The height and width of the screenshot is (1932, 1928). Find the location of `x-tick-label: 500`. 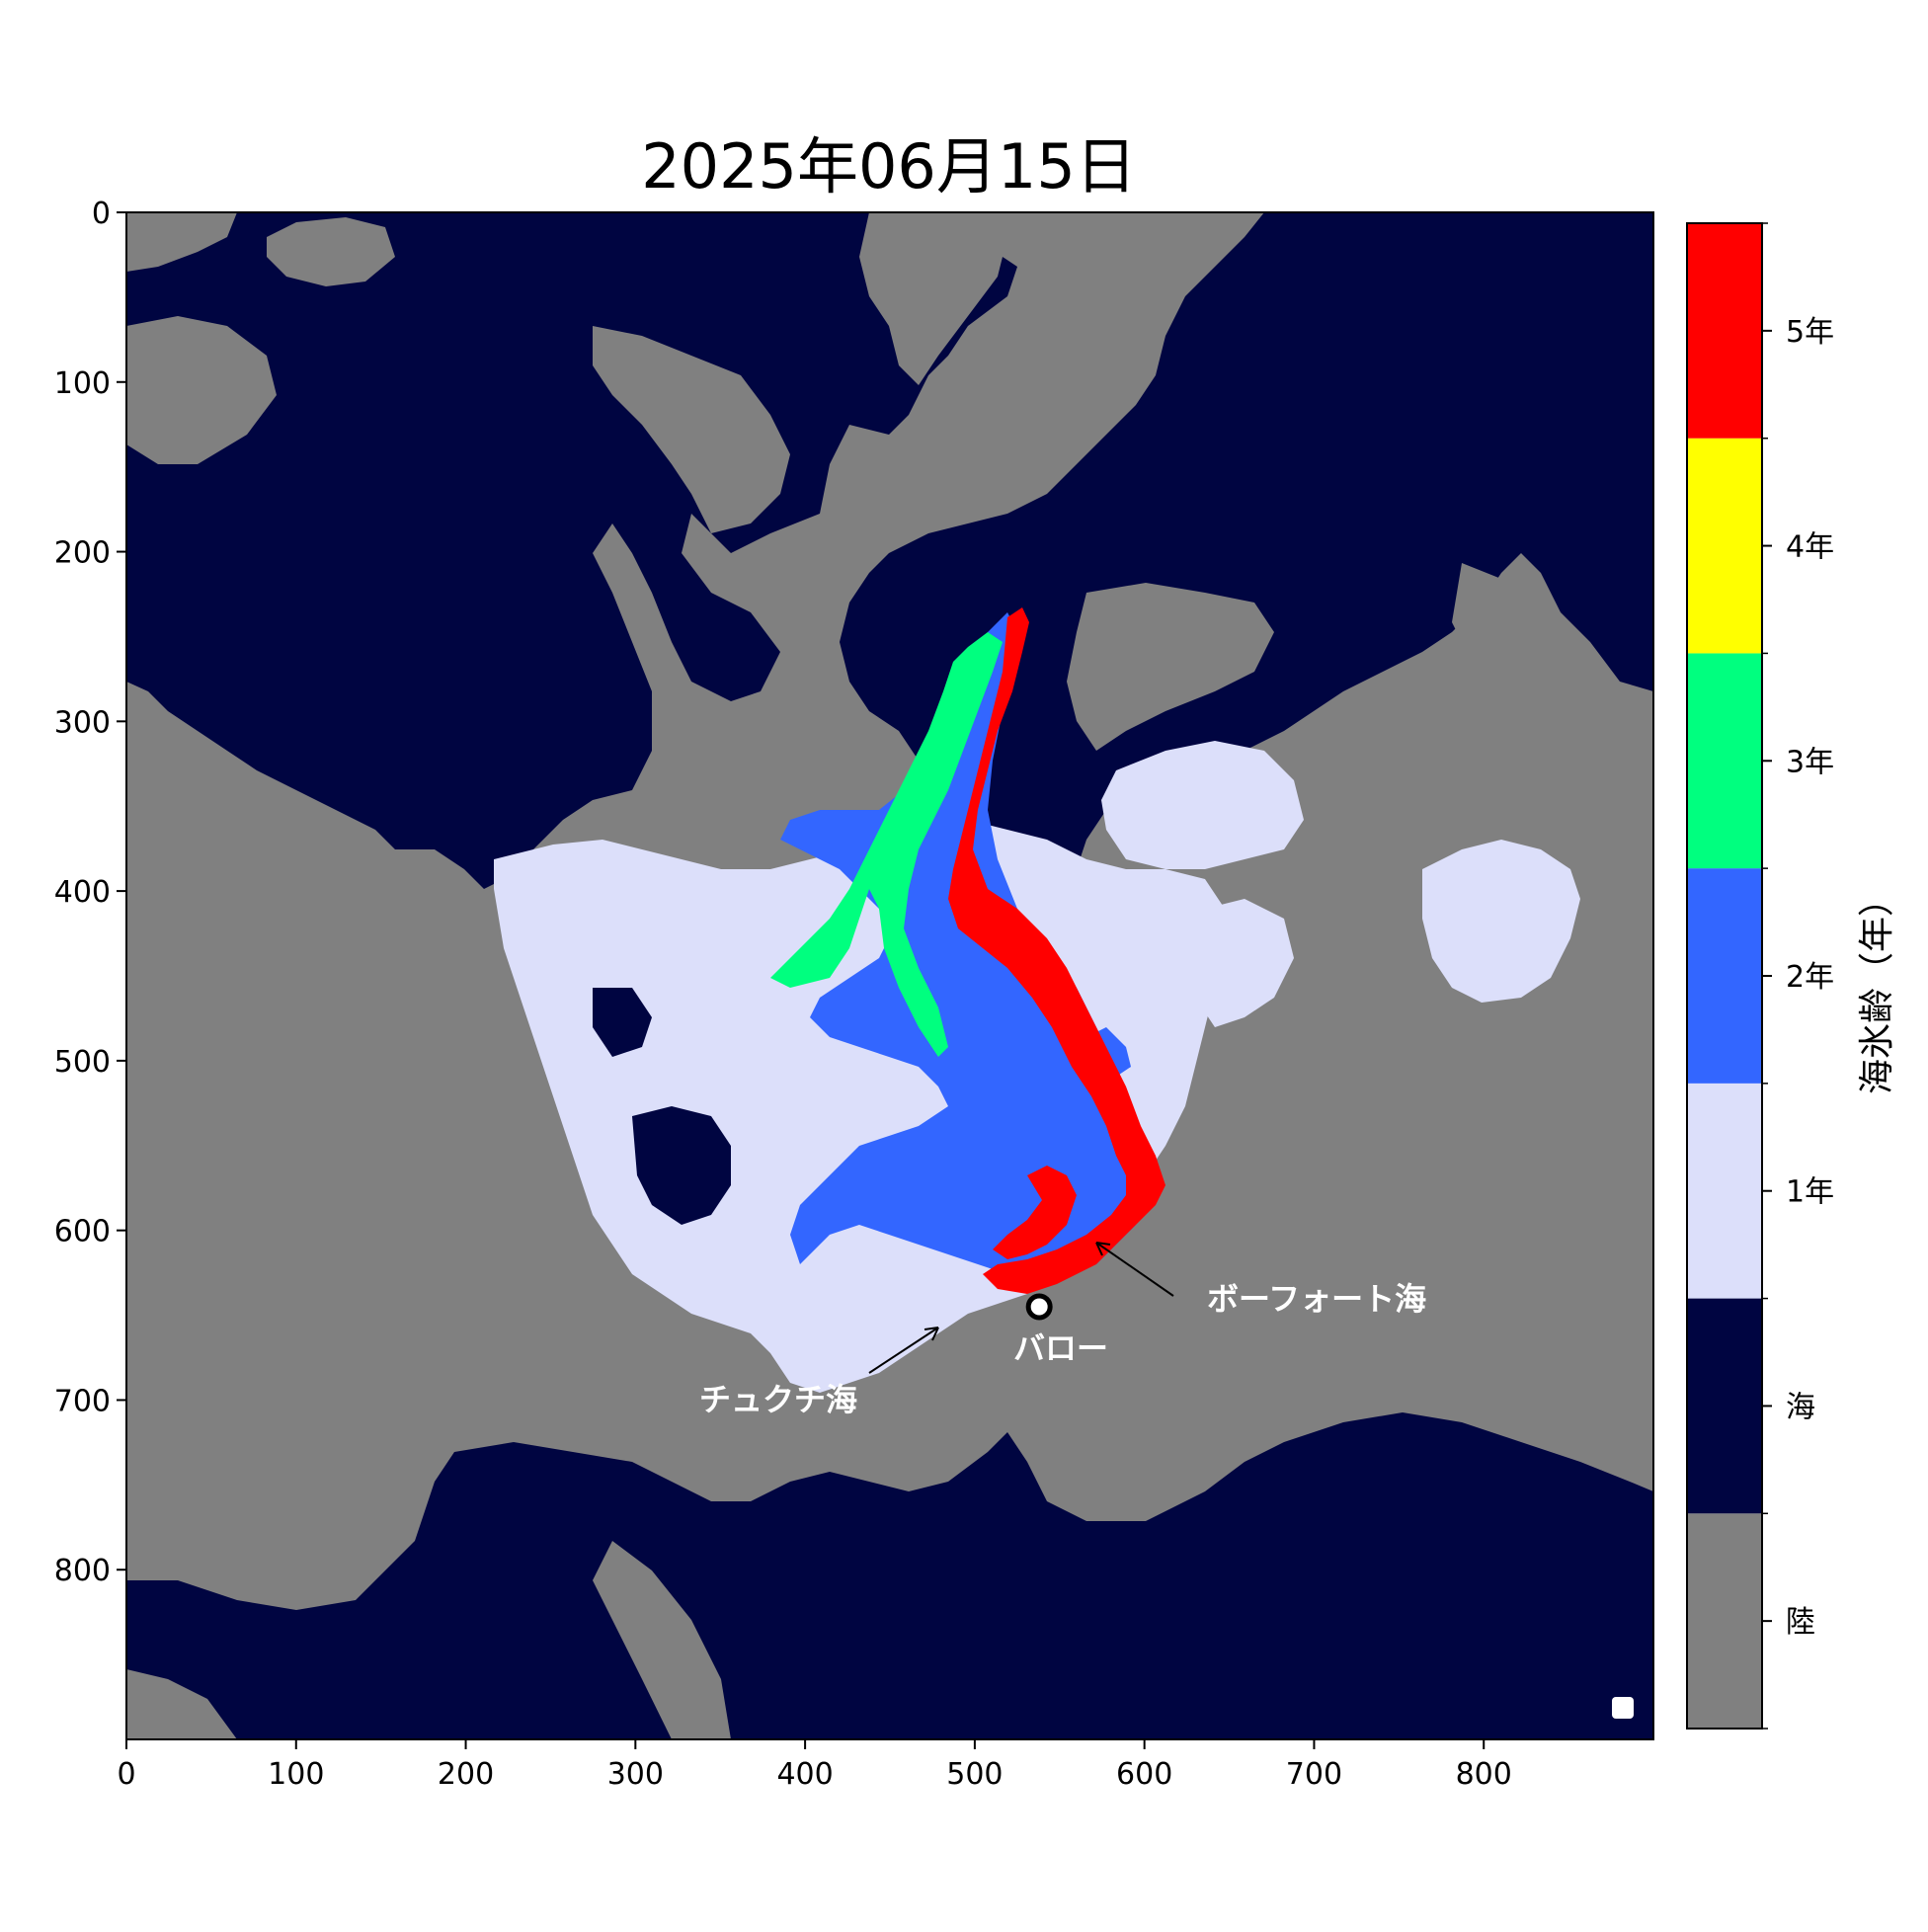

x-tick-label: 500 is located at coordinates (974, 1774).